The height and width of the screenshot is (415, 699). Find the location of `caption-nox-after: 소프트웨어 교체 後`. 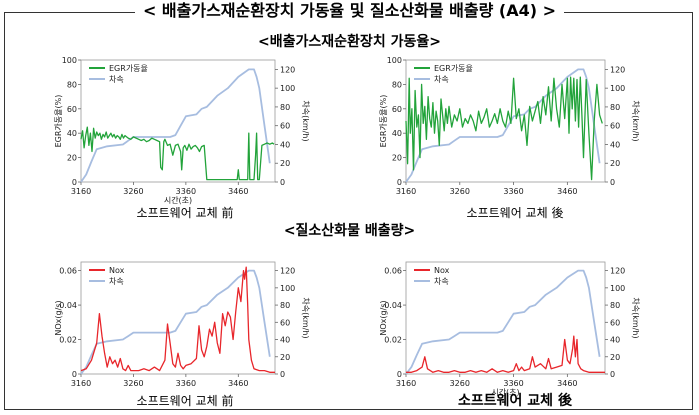

caption-nox-after: 소프트웨어 교체 後 is located at coordinates (515, 401).